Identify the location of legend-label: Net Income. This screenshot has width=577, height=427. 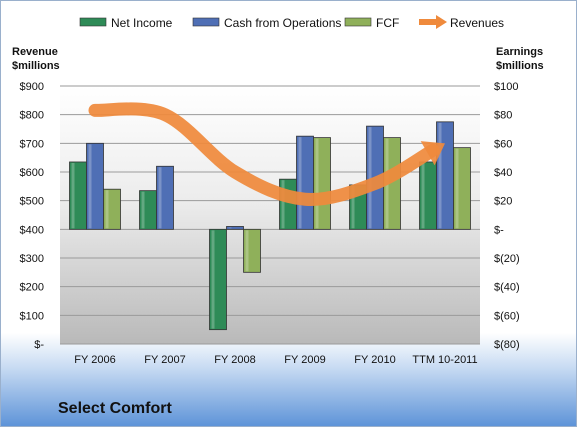
(142, 23).